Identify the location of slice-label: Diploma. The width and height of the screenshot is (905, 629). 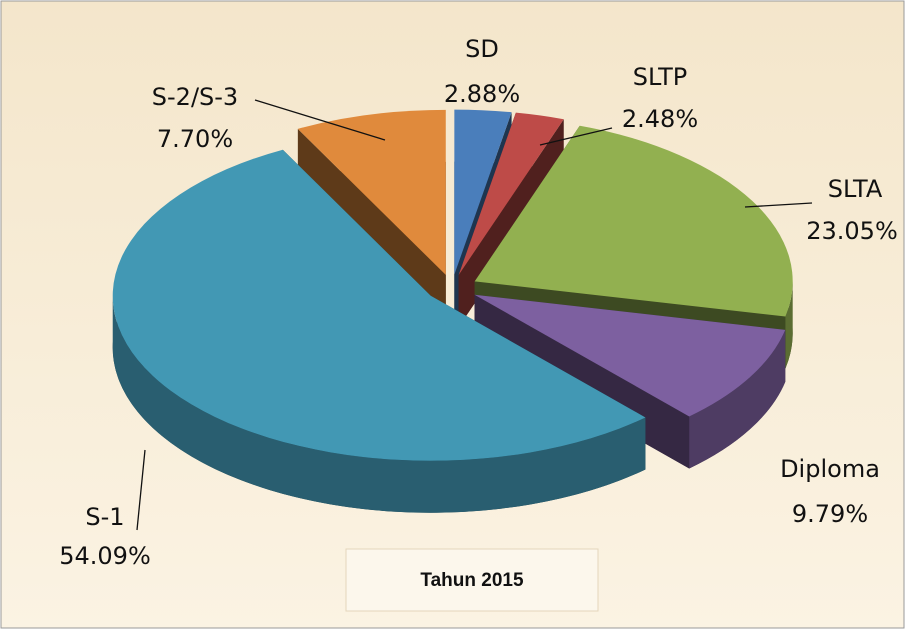
(830, 469).